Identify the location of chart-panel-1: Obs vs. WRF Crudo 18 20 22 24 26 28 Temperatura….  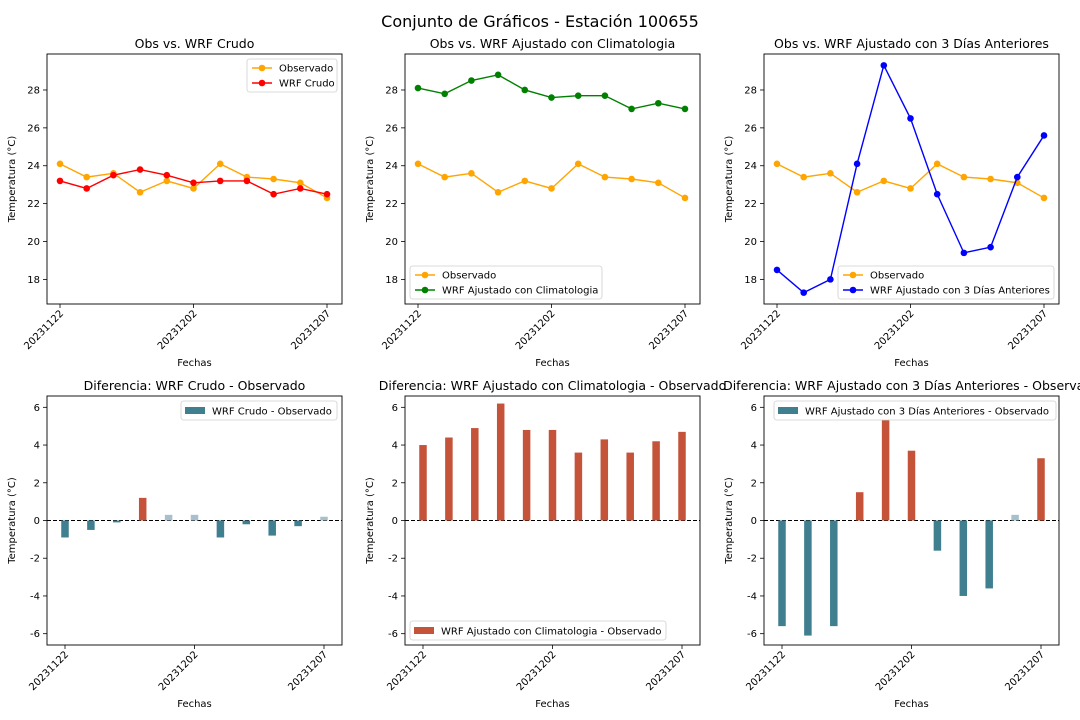
(175, 202).